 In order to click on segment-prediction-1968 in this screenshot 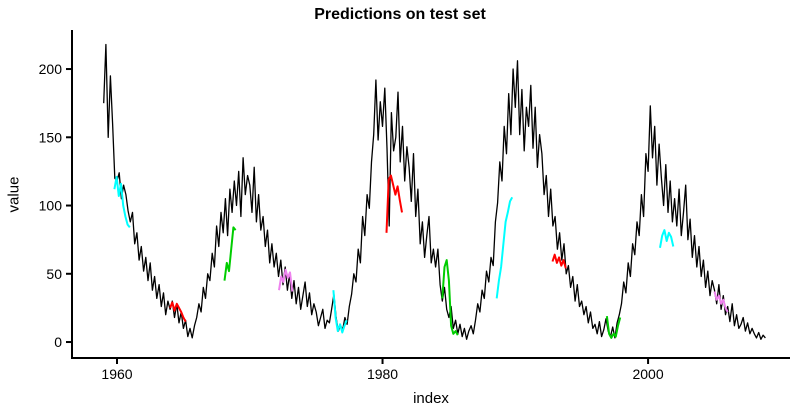, I will do `click(230, 253)`.